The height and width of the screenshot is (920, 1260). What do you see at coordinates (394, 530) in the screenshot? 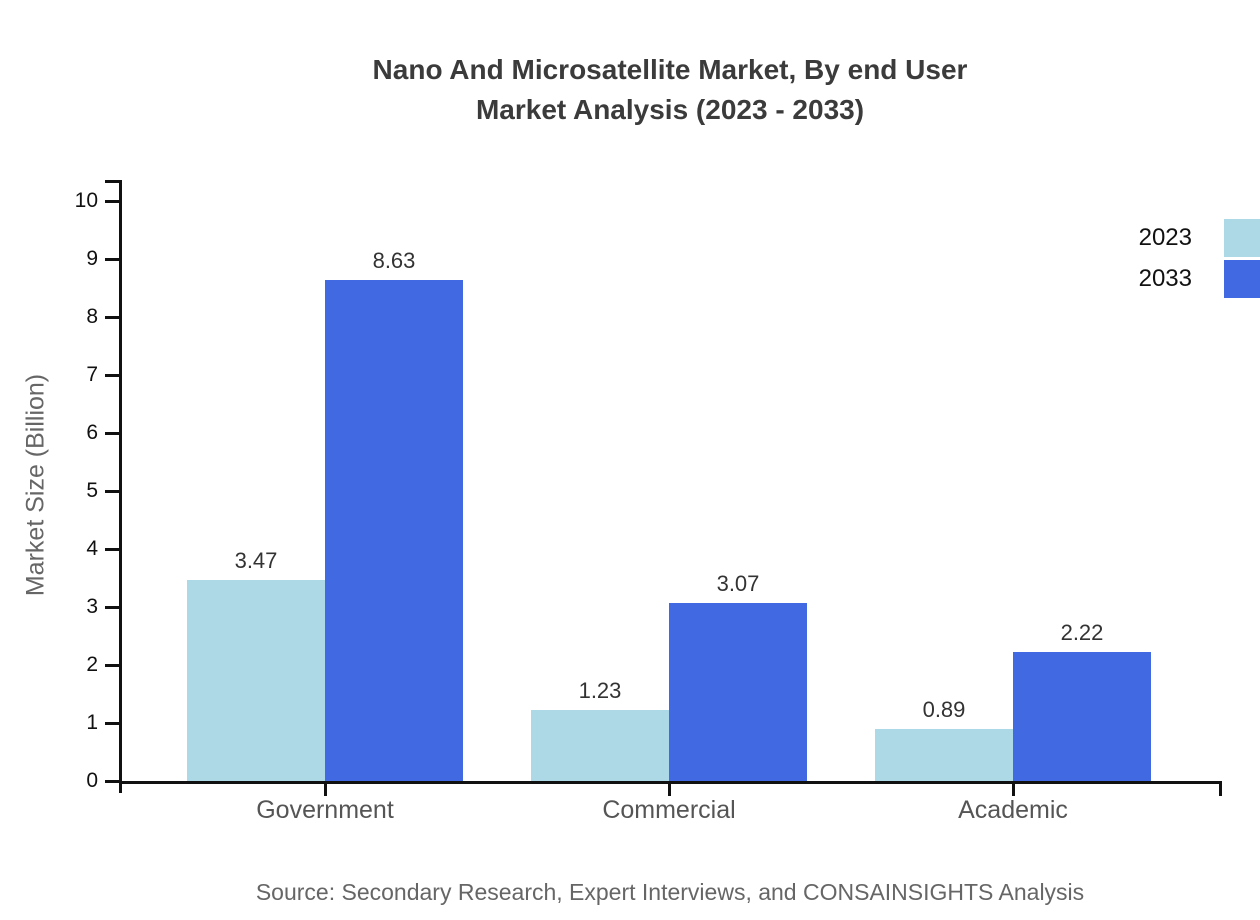
I see `bar-2033-government` at bounding box center [394, 530].